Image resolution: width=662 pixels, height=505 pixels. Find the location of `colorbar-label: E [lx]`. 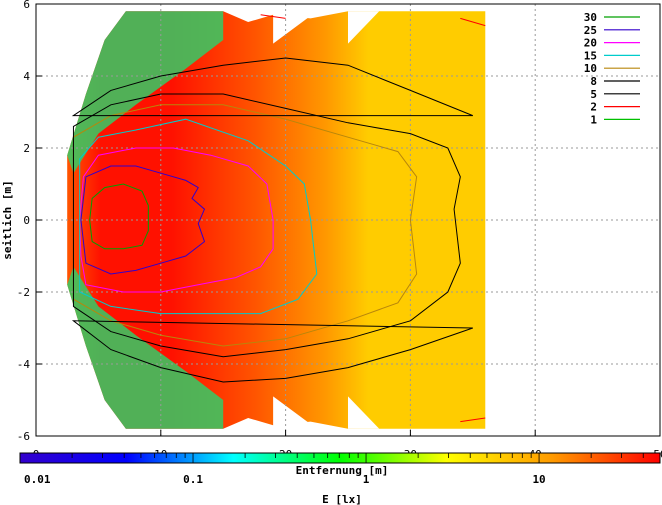

colorbar-label: E [lx] is located at coordinates (342, 499).